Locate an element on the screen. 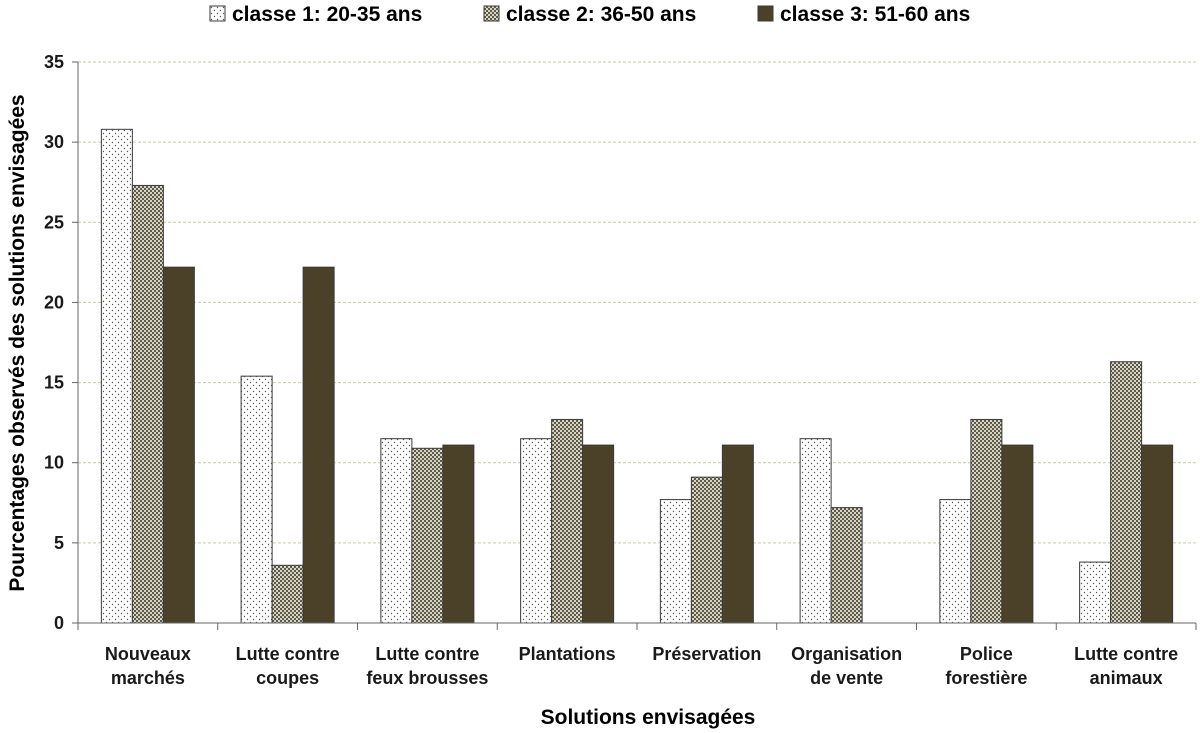 The width and height of the screenshot is (1200, 733). y-tick-label: 5 is located at coordinates (59, 543).